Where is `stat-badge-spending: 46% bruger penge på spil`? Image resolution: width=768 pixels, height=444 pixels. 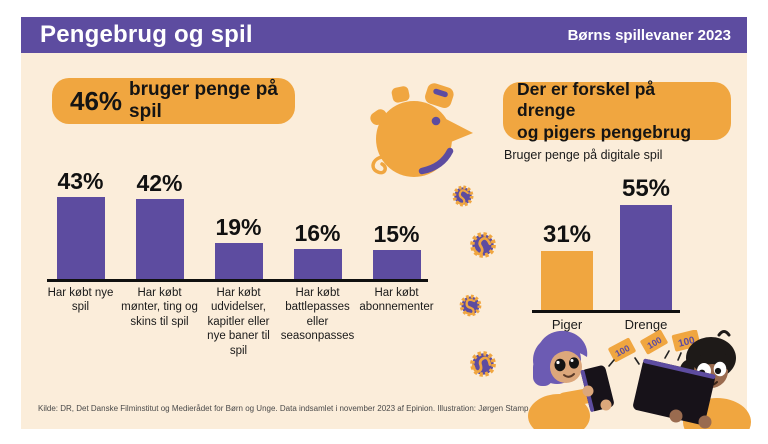 stat-badge-spending: 46% bruger penge på spil is located at coordinates (173, 101).